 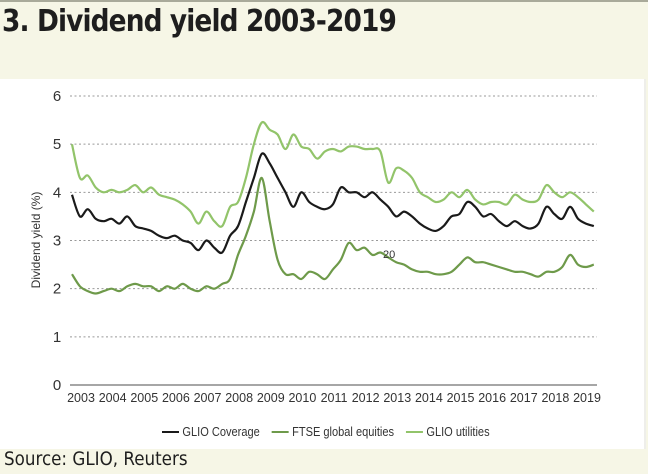 What do you see at coordinates (239, 398) in the screenshot?
I see `x-tick-label: 2008` at bounding box center [239, 398].